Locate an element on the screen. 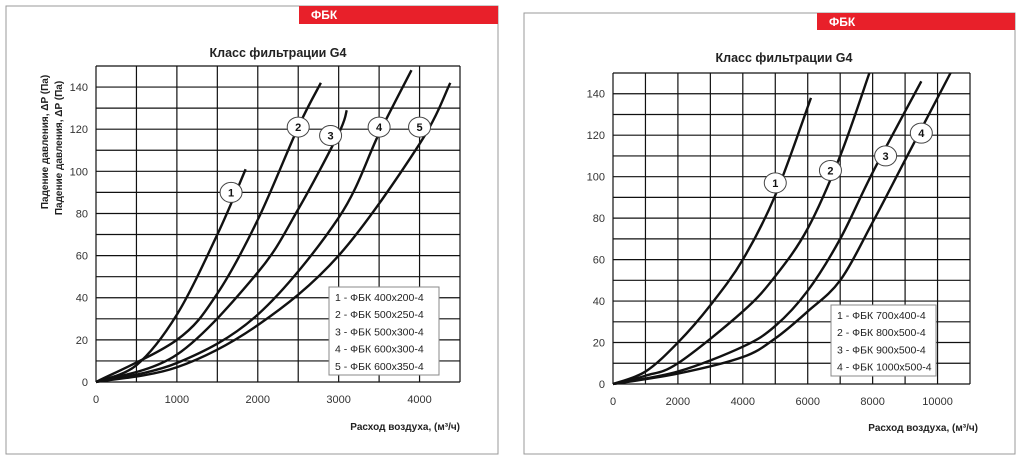 This screenshot has height=466, width=1024. legend-entry-1: 1 - ФБК 700x400-4 is located at coordinates (881, 316).